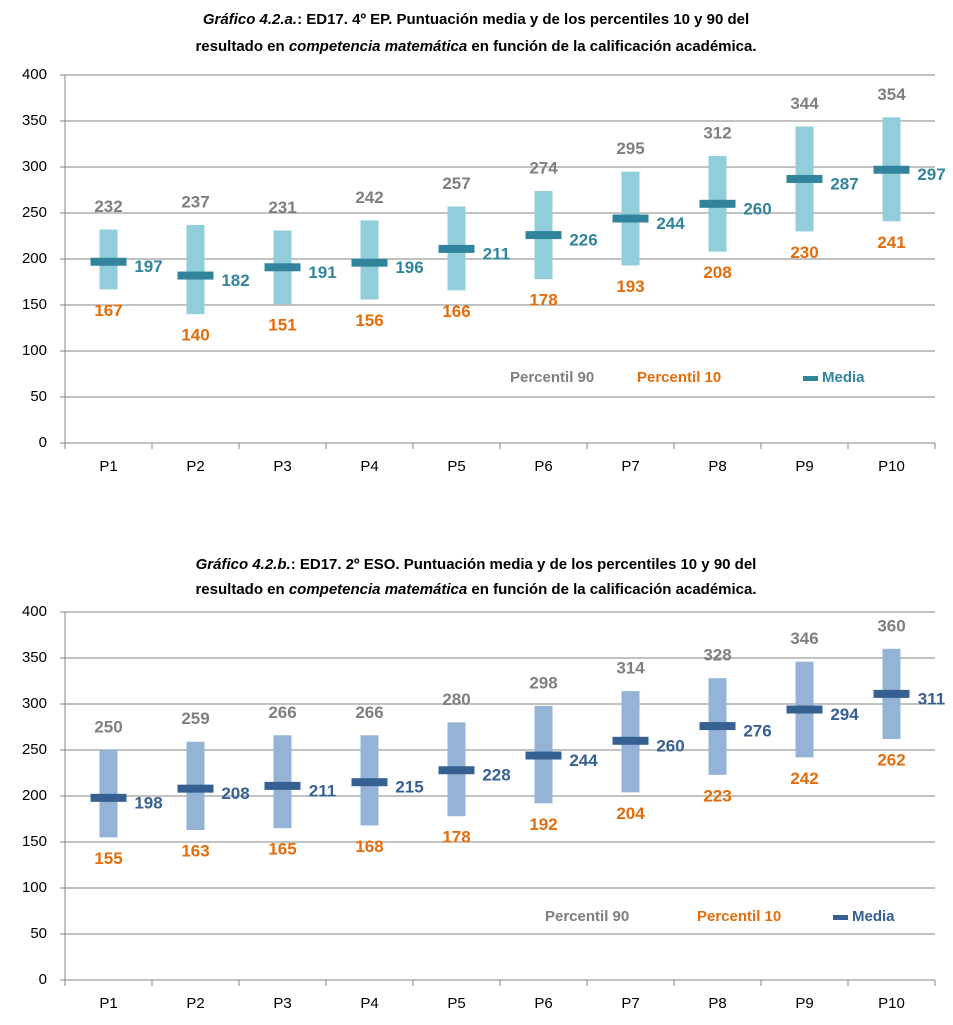  I want to click on mean-label: 215, so click(409, 787).